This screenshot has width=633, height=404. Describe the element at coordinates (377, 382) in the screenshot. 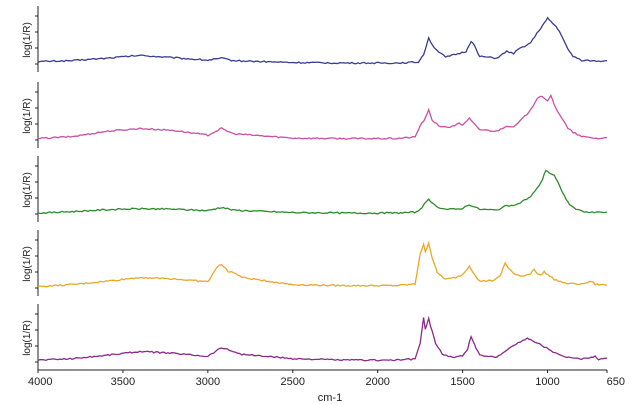

I see `x-tick-label: 2000` at that location.